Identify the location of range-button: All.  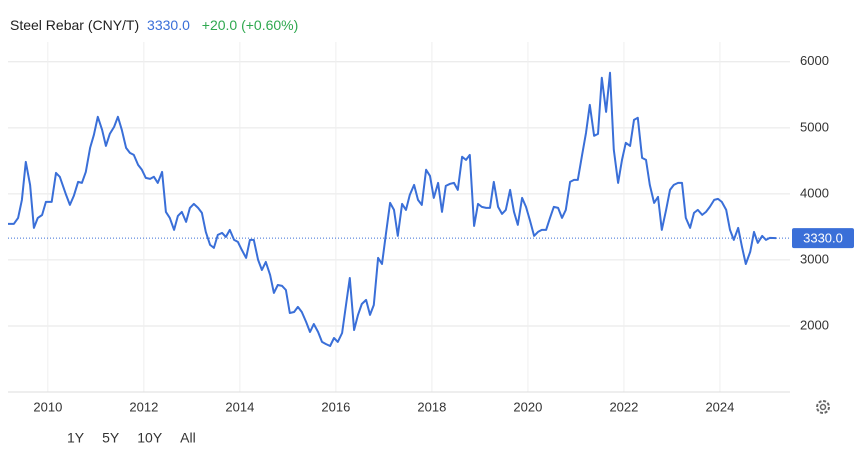
(188, 438).